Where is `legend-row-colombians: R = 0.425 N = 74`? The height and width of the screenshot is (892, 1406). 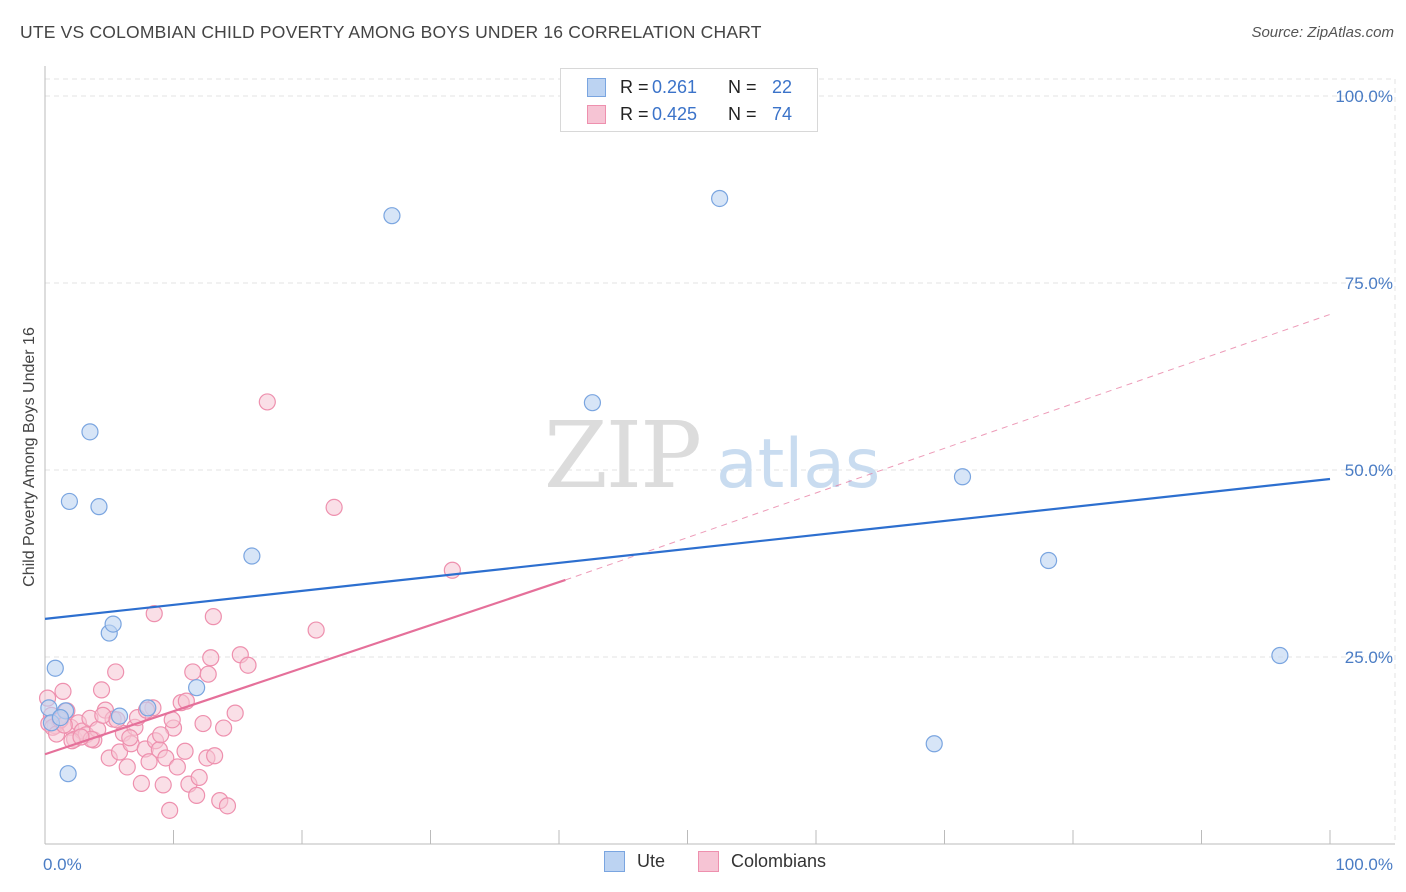 legend-row-colombians: R = 0.425 N = 74 is located at coordinates (689, 114).